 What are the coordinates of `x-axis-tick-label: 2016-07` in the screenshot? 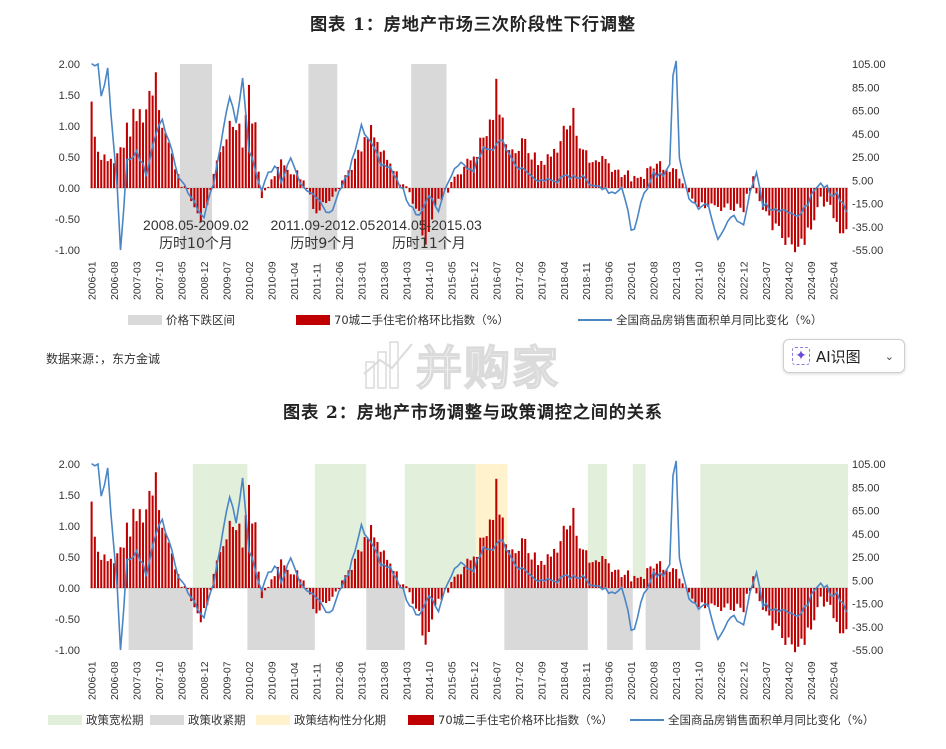 It's located at (497, 680).